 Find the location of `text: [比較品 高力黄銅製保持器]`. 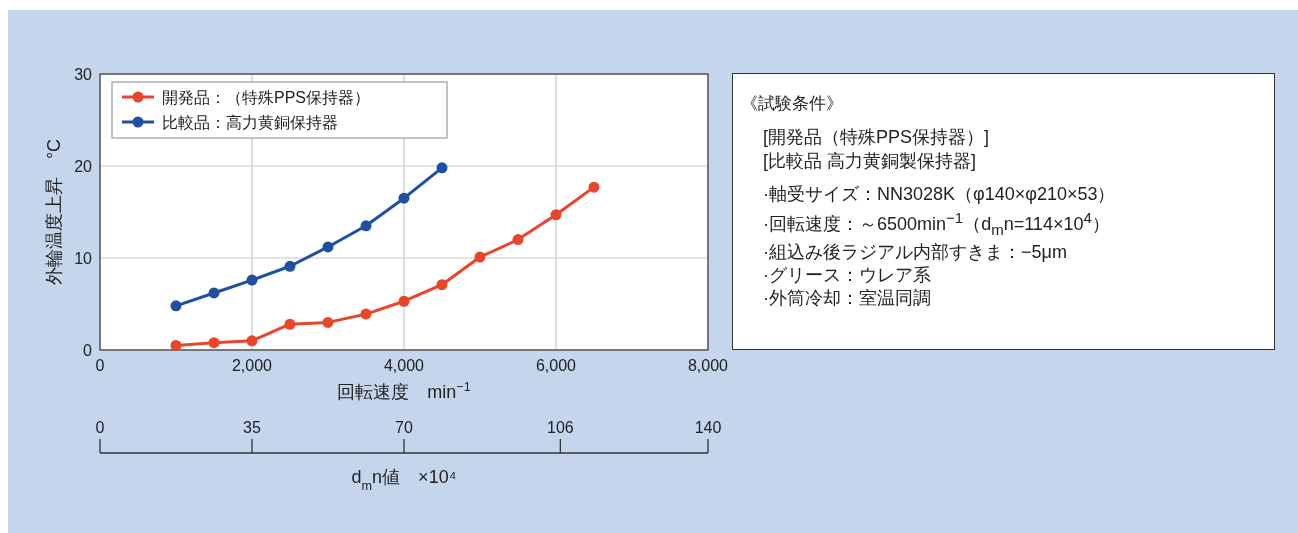

text: [比較品 高力黄銅製保持器] is located at coordinates (870, 161).